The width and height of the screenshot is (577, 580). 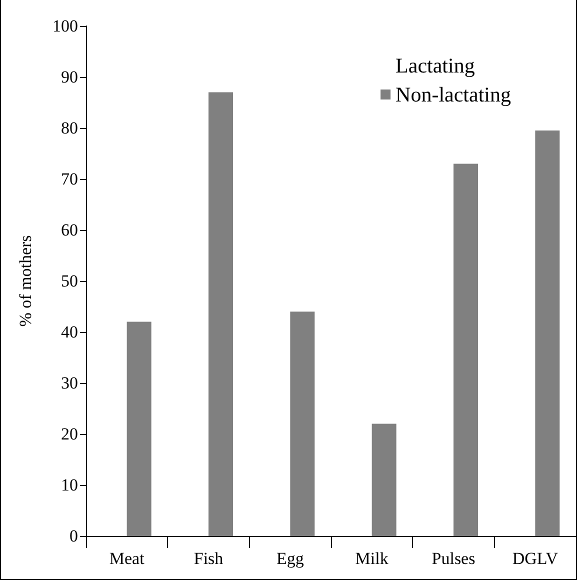 I want to click on y-tick-label: 80, so click(x=69, y=128).